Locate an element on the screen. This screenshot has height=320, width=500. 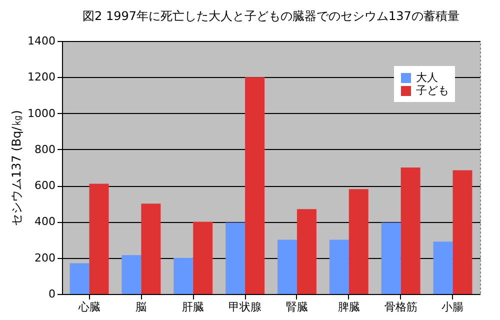
x-tick-label: 小腸 is located at coordinates (453, 307).